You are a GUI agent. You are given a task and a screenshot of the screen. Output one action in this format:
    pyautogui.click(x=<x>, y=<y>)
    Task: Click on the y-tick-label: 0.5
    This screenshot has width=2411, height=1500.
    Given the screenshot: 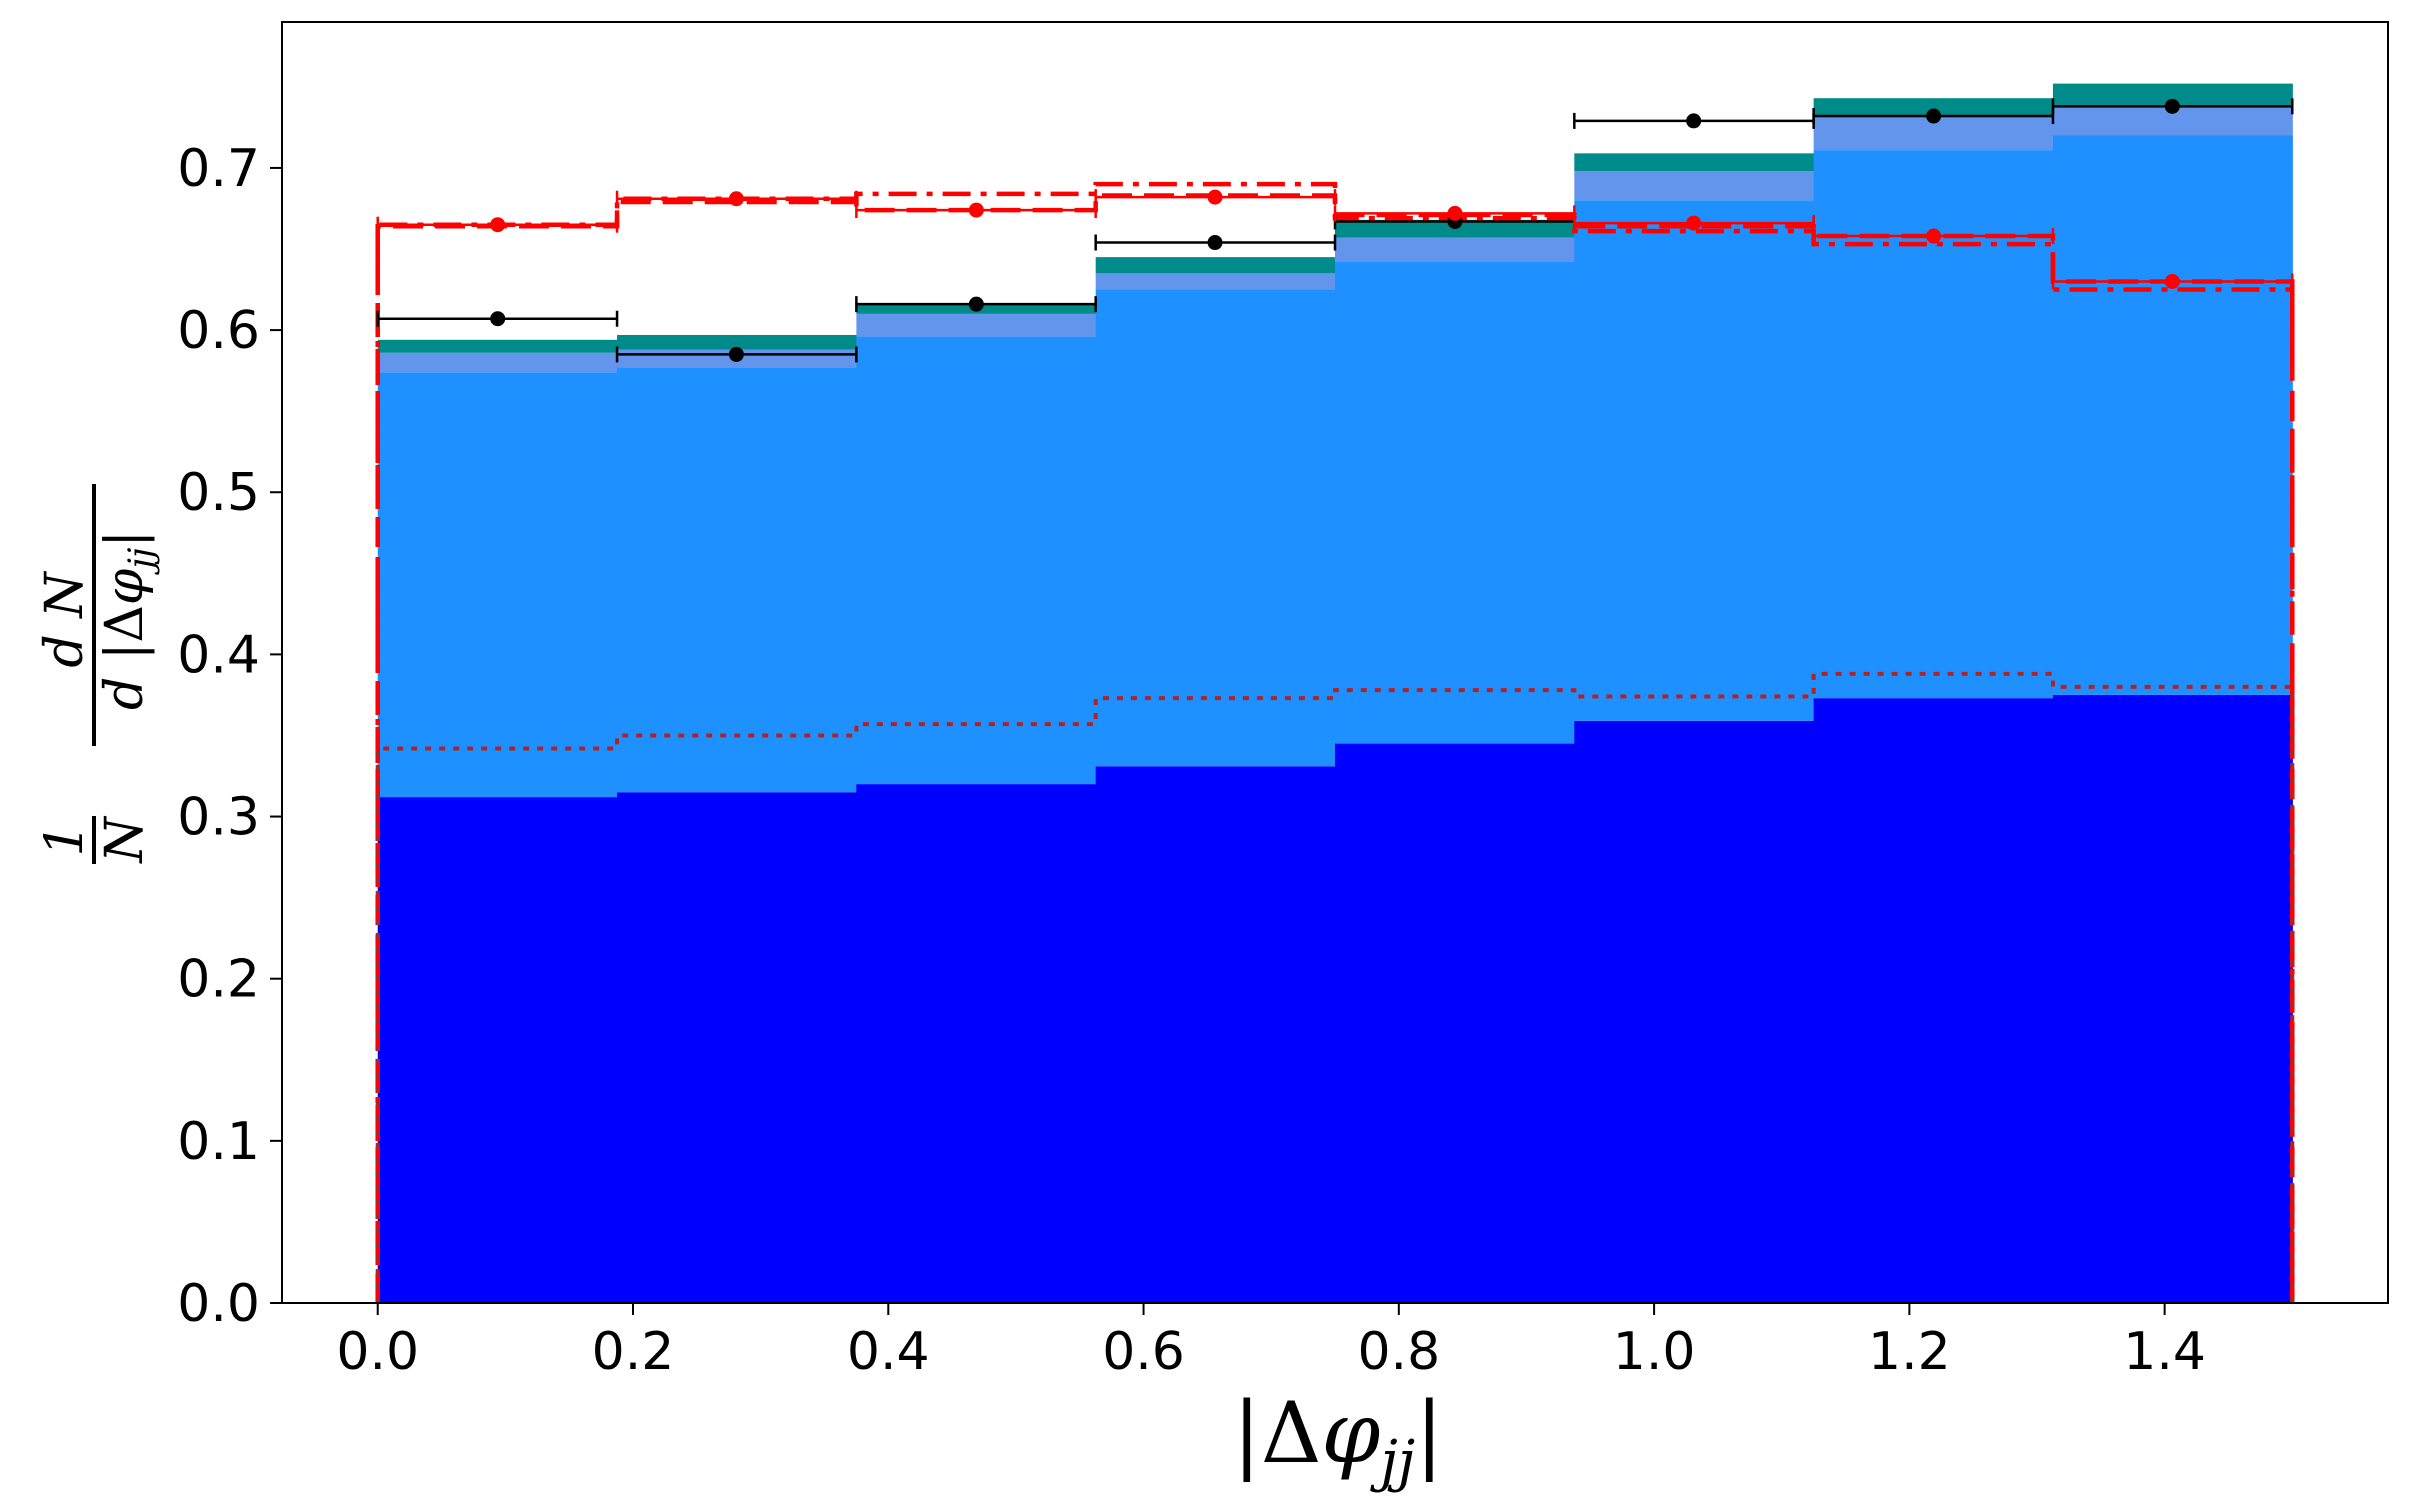 What is the action you would take?
    pyautogui.click(x=218, y=493)
    